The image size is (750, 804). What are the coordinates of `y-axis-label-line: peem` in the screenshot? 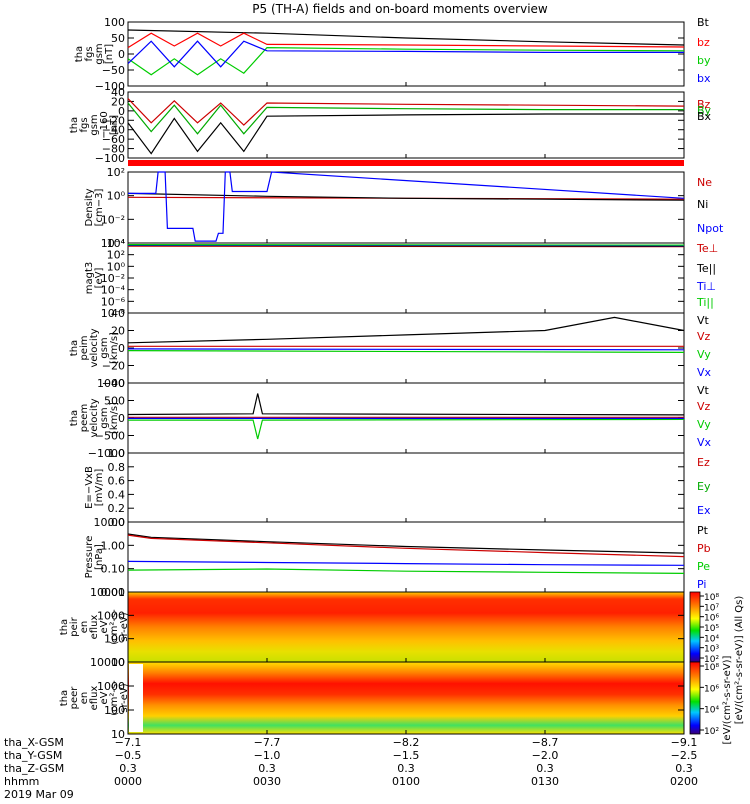 It's located at (84, 418).